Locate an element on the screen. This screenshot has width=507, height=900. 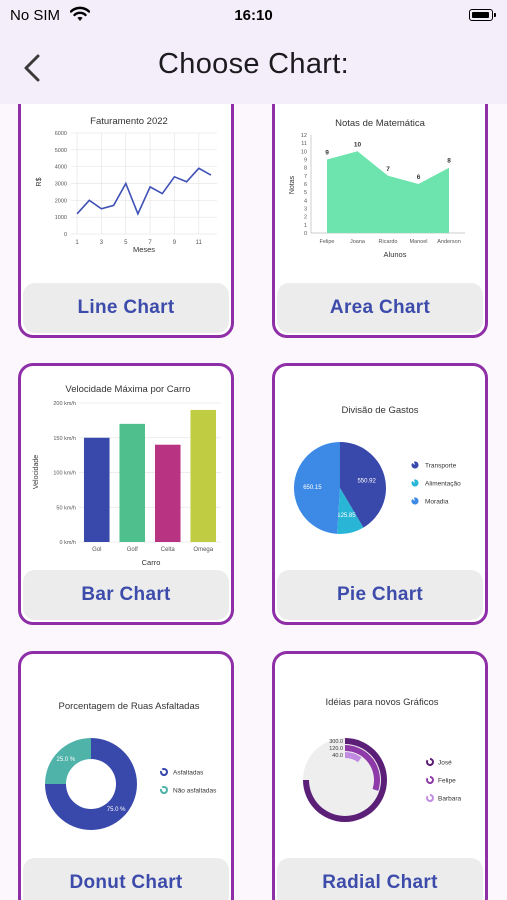
line-x-tick: 5 is located at coordinates (126, 243).